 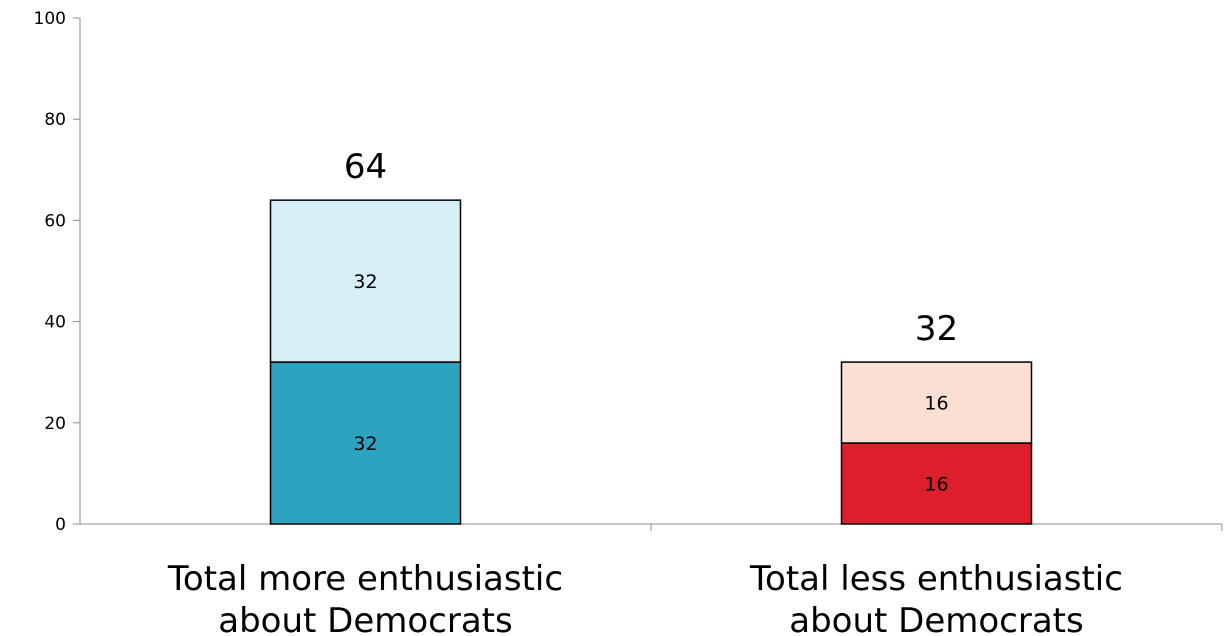 What do you see at coordinates (365, 167) in the screenshot?
I see `bar-total-label: 64` at bounding box center [365, 167].